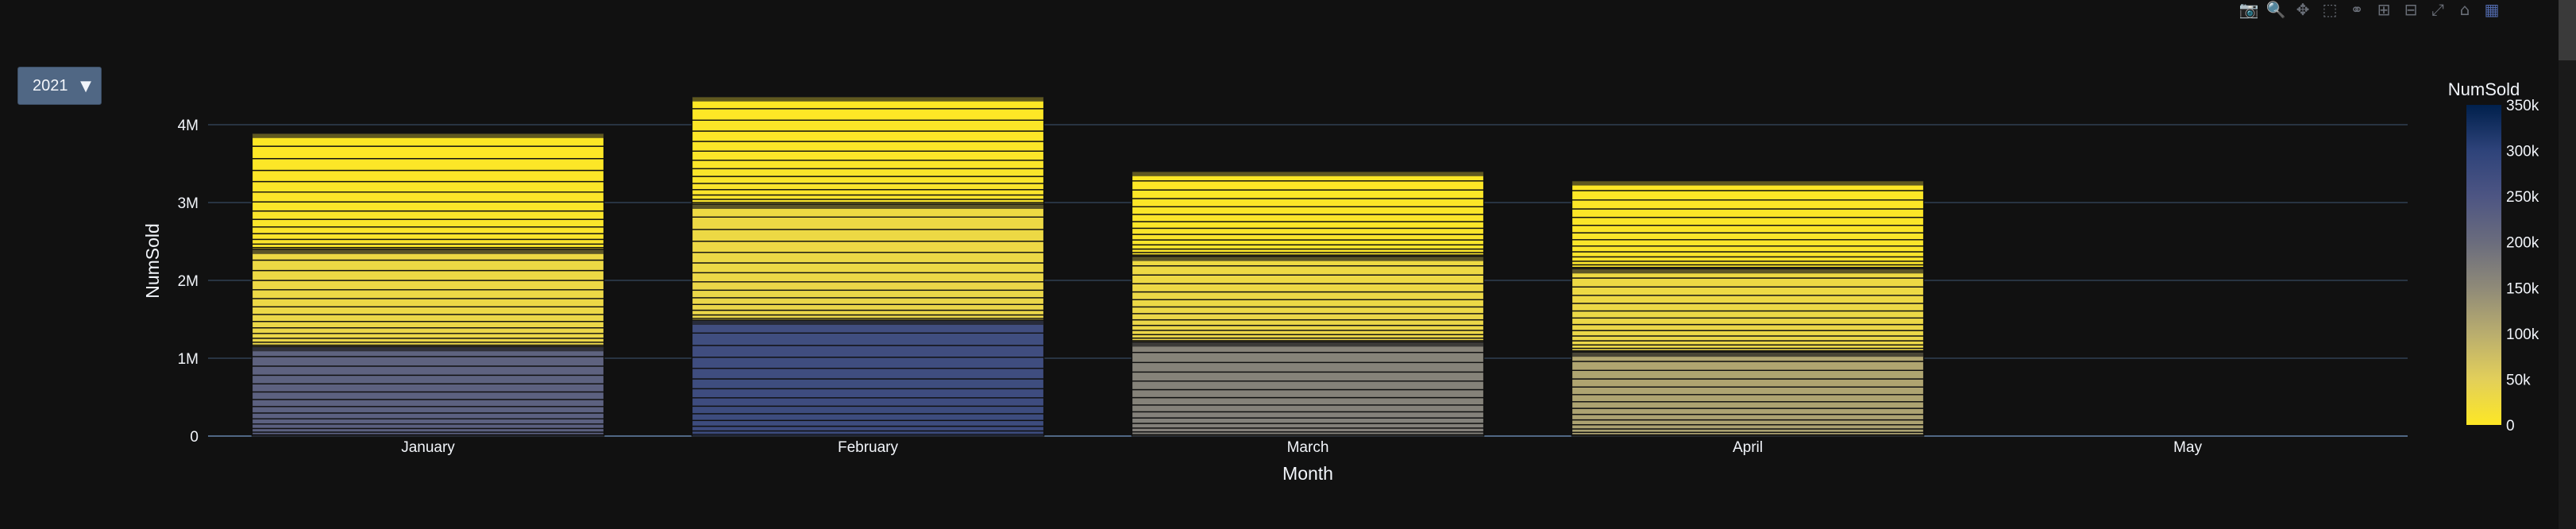  I want to click on y-tick-label: 2M, so click(188, 281).